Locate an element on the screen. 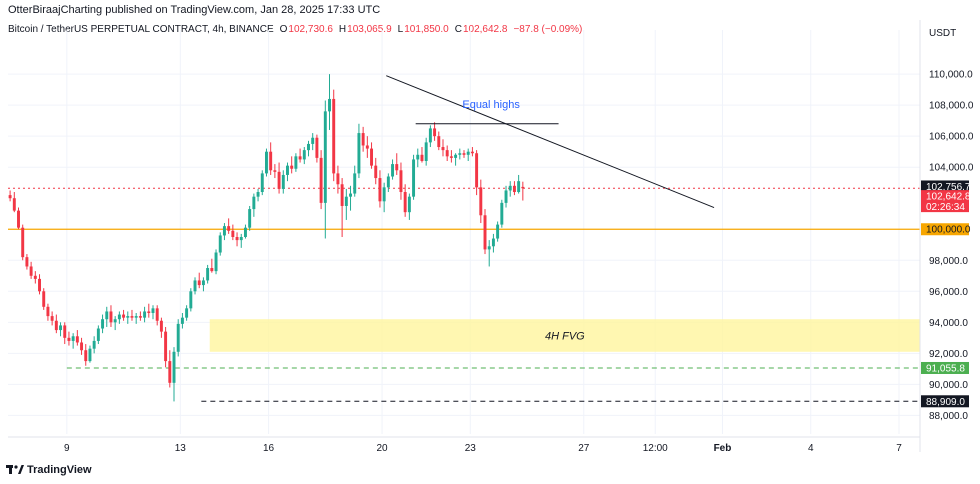 The width and height of the screenshot is (980, 484). drawings-layer: Equal highs is located at coordinates (550, 141).